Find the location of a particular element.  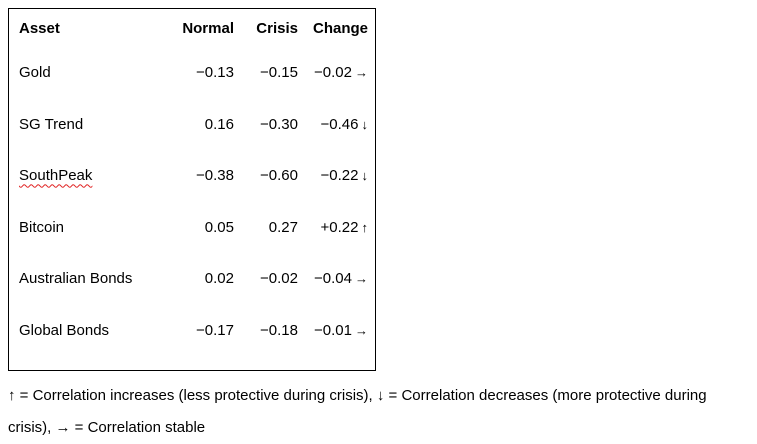

asset-name: Global Bonds is located at coordinates (64, 330).